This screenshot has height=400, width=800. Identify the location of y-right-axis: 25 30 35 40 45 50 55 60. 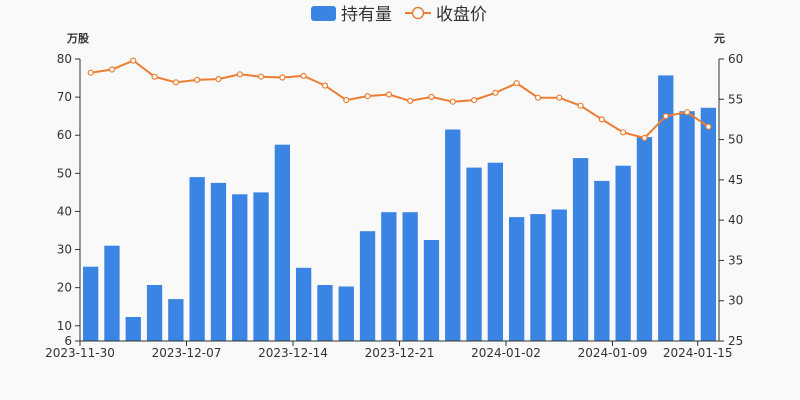
(730, 200).